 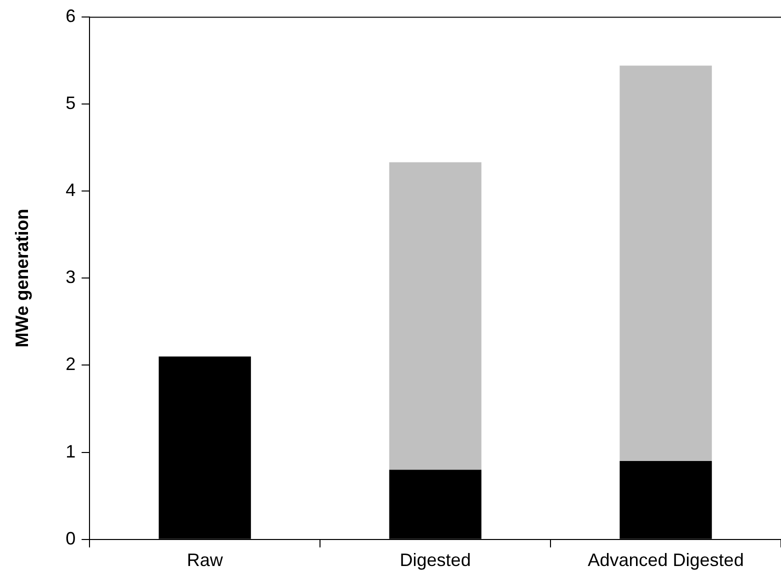 I want to click on y-axis-title: MWe generation, so click(x=22, y=278).